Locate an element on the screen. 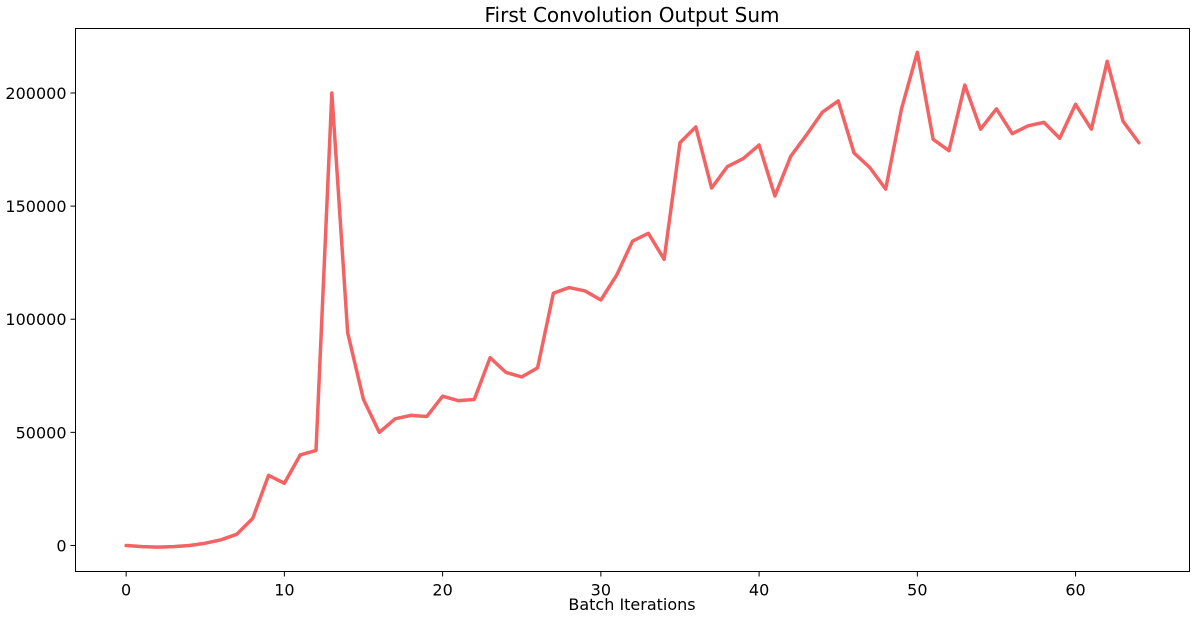 Image resolution: width=1201 pixels, height=620 pixels. x-tick-label: 10 is located at coordinates (284, 590).